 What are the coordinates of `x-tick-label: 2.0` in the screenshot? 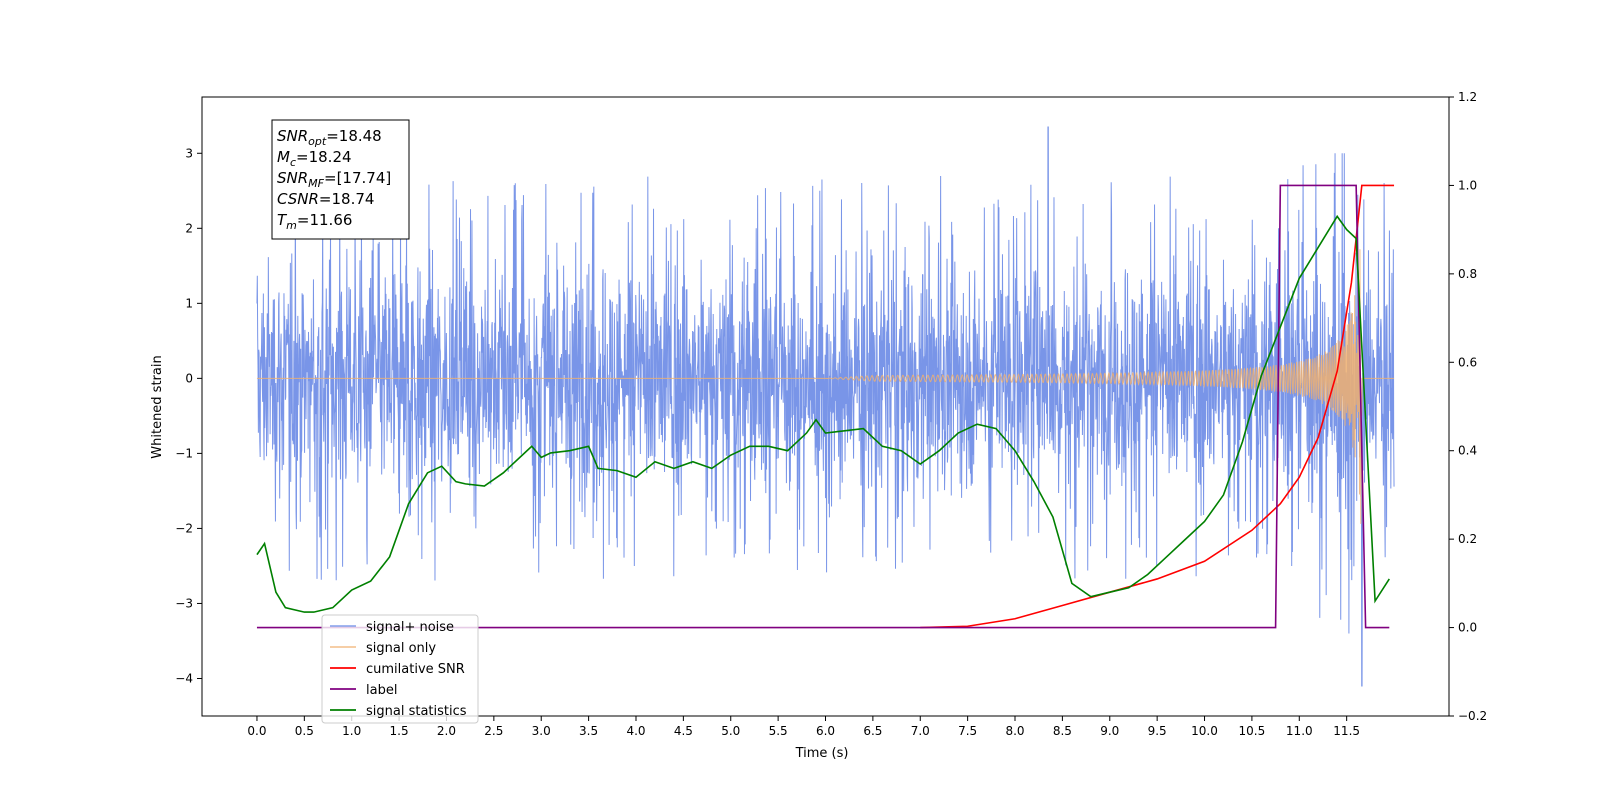 It's located at (446, 731).